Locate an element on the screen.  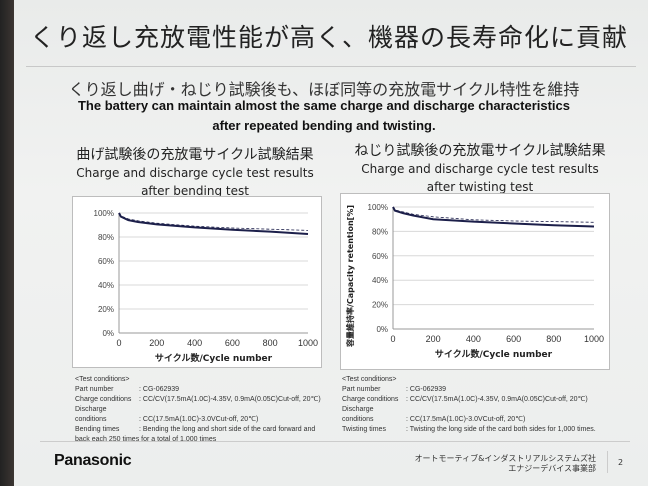
condition-label: Bending times is located at coordinates (97, 429).